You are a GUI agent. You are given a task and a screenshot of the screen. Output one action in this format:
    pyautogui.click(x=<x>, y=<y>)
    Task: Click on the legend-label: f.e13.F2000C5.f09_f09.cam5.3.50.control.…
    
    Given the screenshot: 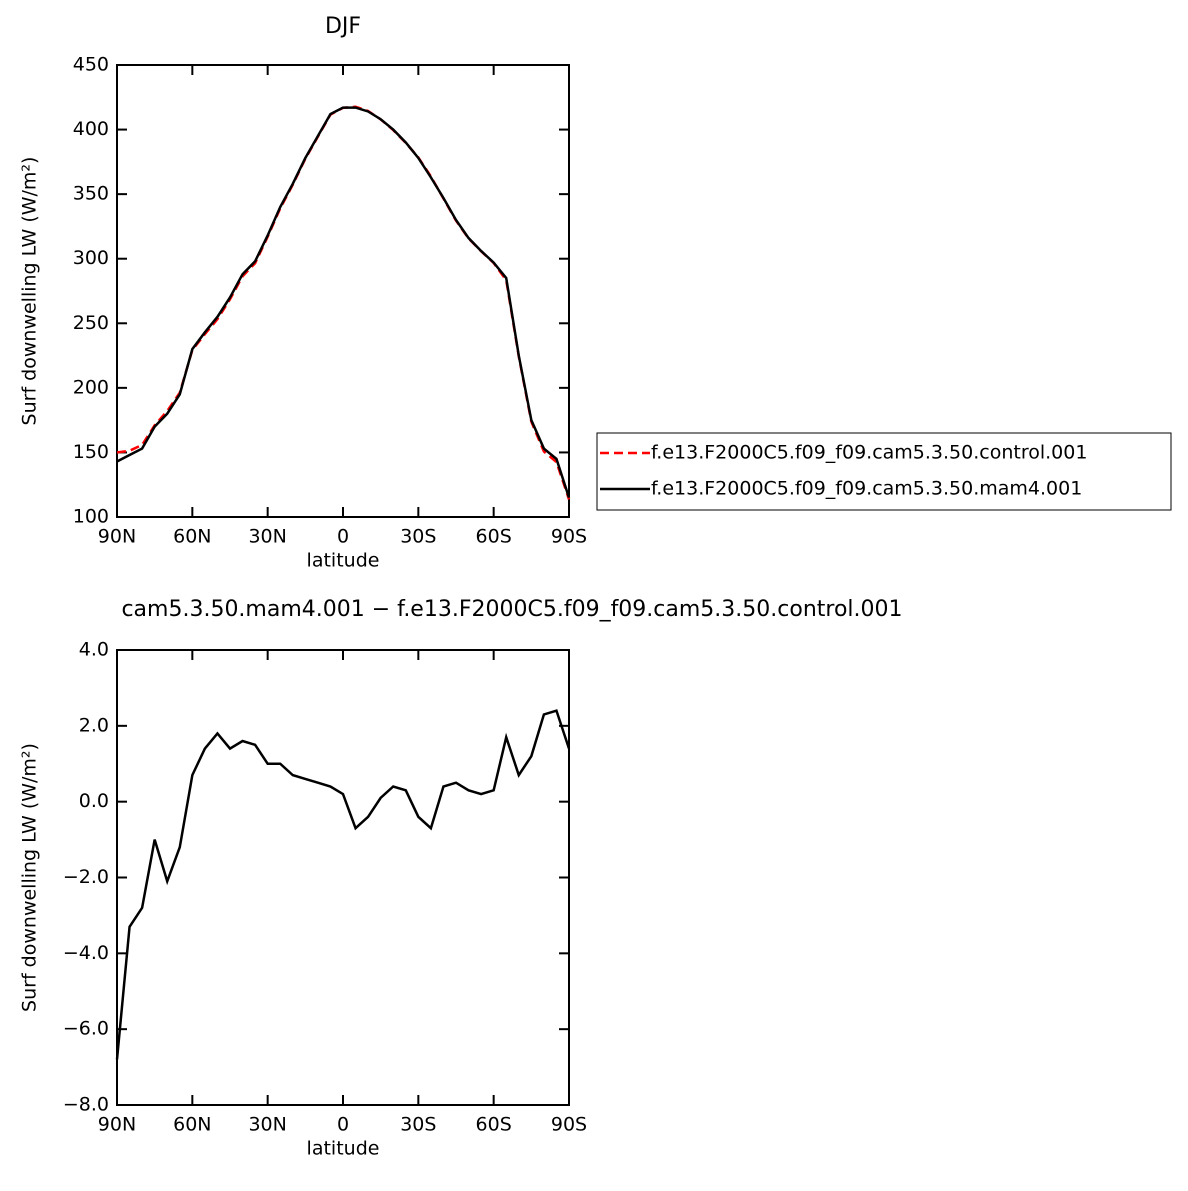 What is the action you would take?
    pyautogui.click(x=869, y=453)
    